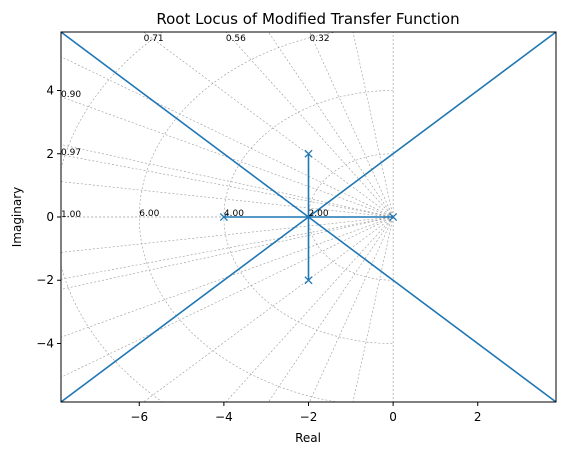  What do you see at coordinates (309, 417) in the screenshot?
I see `x-tick-label: −2` at bounding box center [309, 417].